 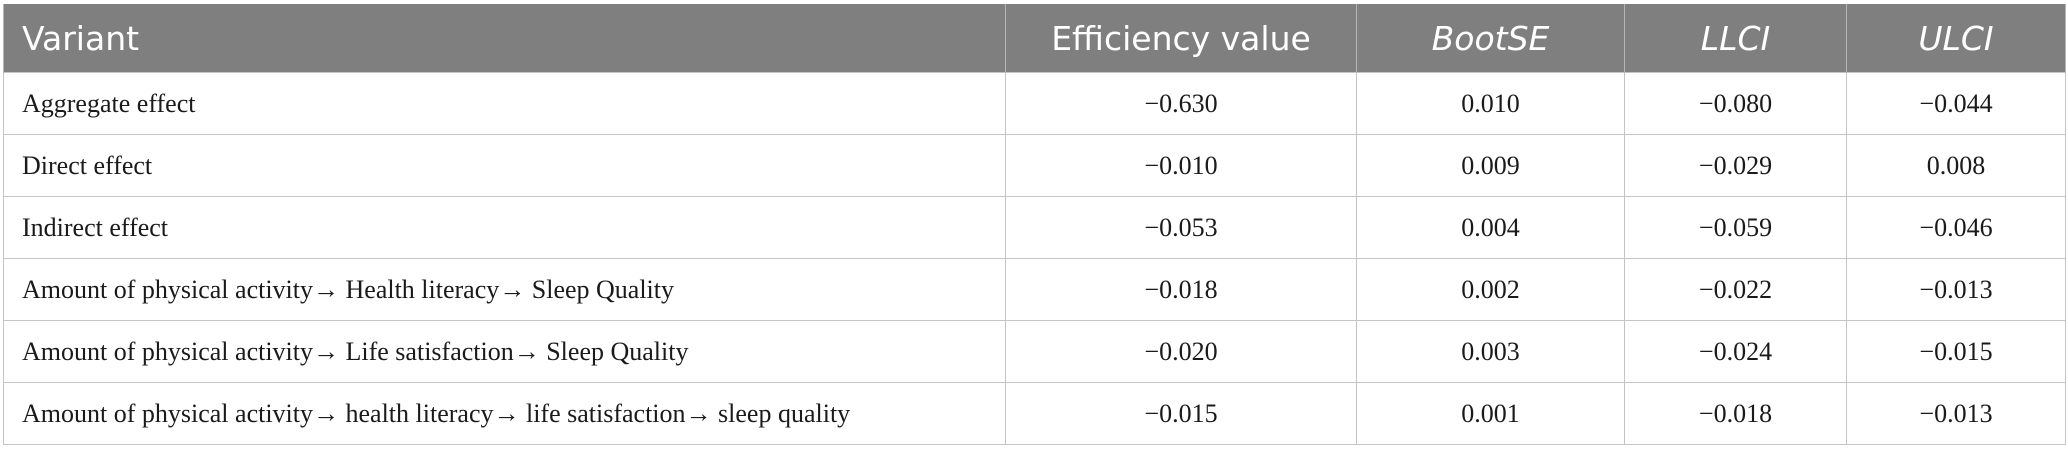 I want to click on cell-ulci: 0.008, so click(x=1956, y=165).